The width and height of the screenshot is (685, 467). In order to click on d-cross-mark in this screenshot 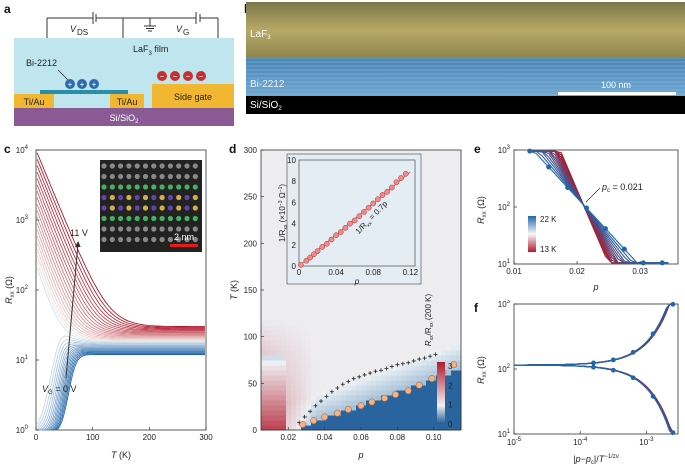, I will do `click(397, 364)`.